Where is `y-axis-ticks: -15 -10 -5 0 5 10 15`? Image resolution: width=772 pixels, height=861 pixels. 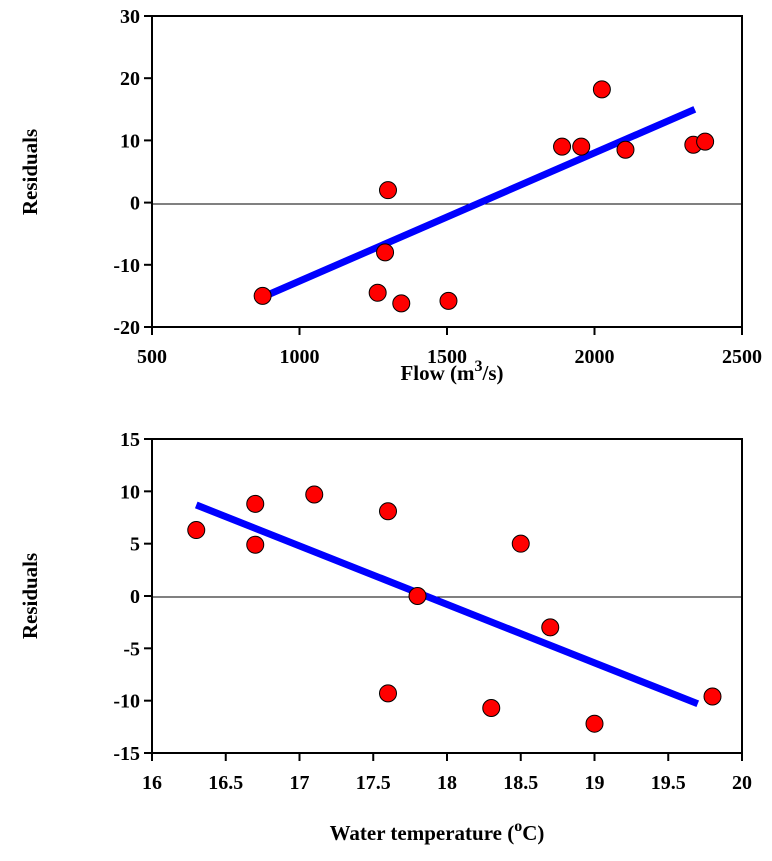 y-axis-ticks: -15 -10 -5 0 5 10 15 is located at coordinates (132, 597).